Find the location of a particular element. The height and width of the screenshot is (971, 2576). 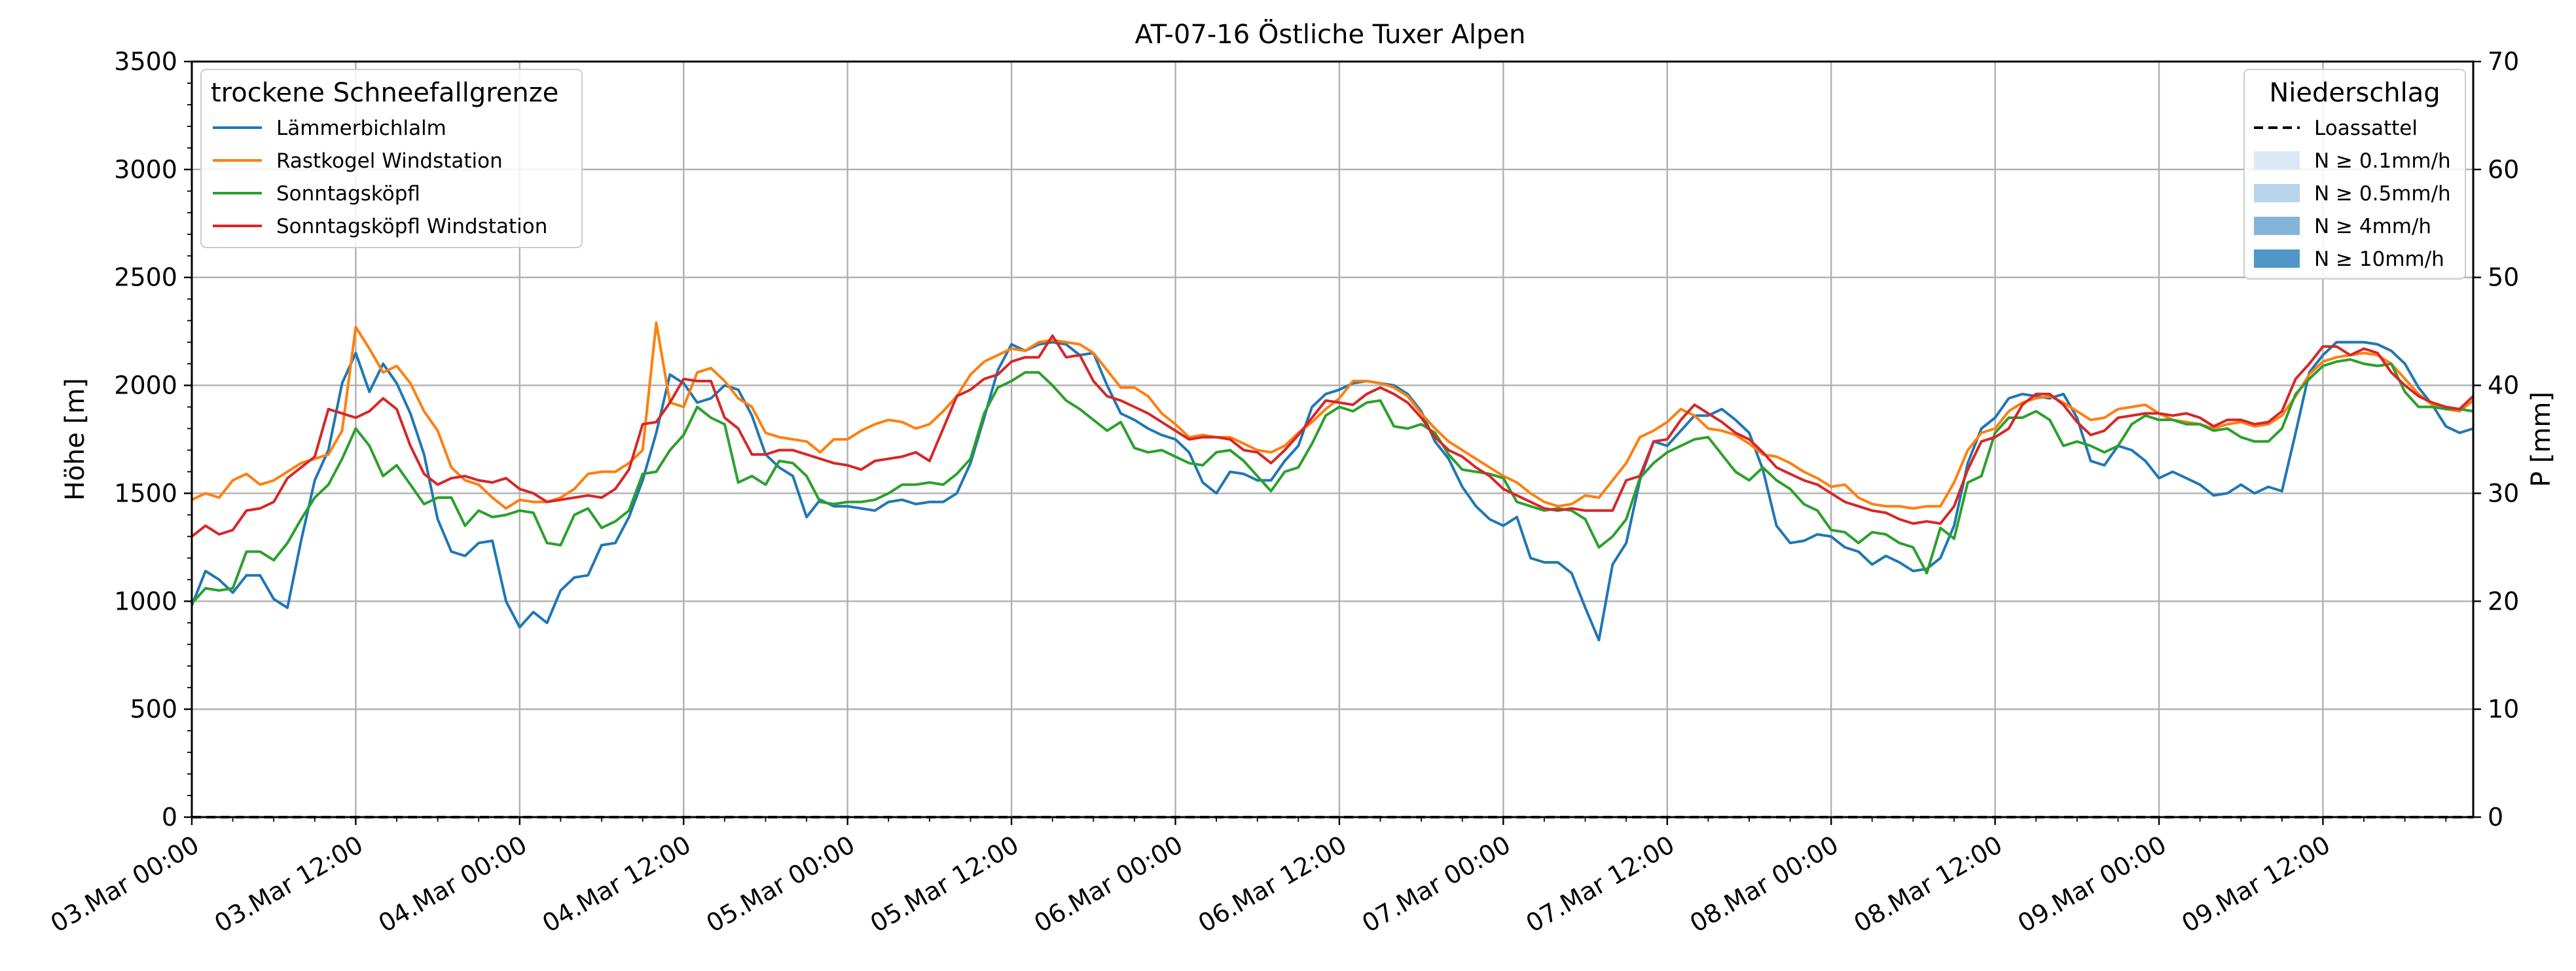

legend-label: Loassattel is located at coordinates (2366, 128).